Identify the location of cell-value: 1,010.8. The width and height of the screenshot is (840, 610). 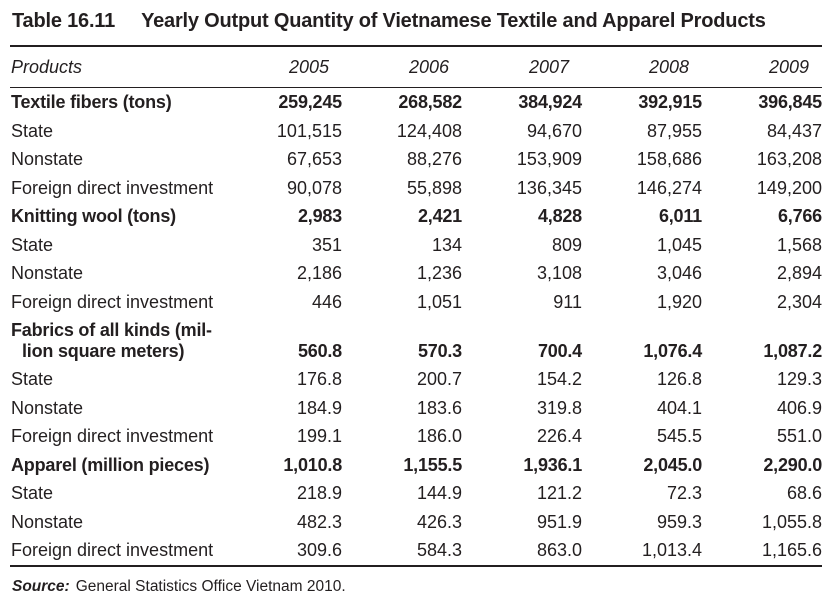
(312, 464).